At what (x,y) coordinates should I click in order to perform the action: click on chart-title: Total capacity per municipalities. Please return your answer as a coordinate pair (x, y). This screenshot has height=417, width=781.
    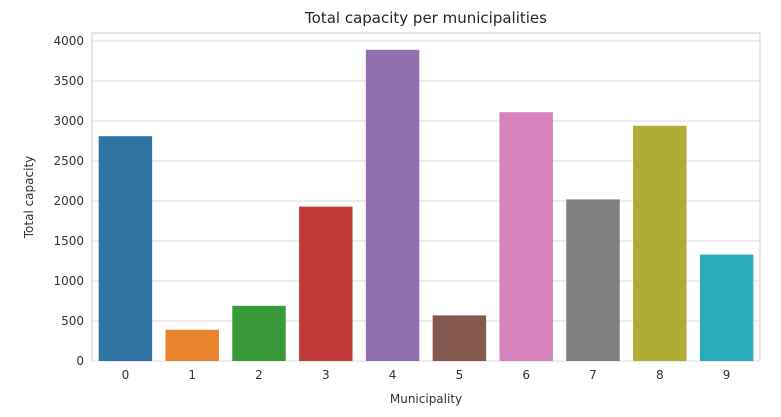
    Looking at the image, I should click on (425, 18).